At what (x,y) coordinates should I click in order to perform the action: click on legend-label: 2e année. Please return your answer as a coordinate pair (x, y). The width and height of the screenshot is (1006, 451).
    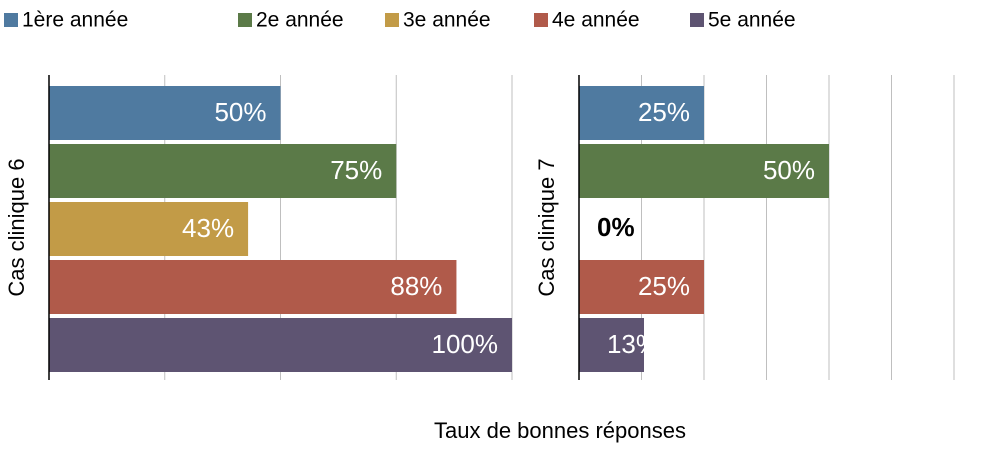
    Looking at the image, I should click on (300, 20).